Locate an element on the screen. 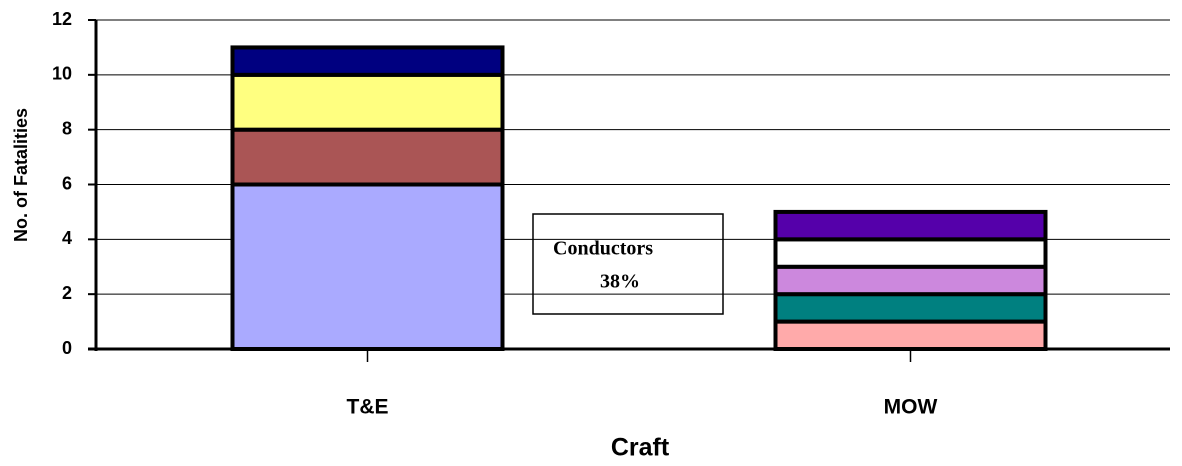 The image size is (1182, 466). annotation-box is located at coordinates (628, 264).